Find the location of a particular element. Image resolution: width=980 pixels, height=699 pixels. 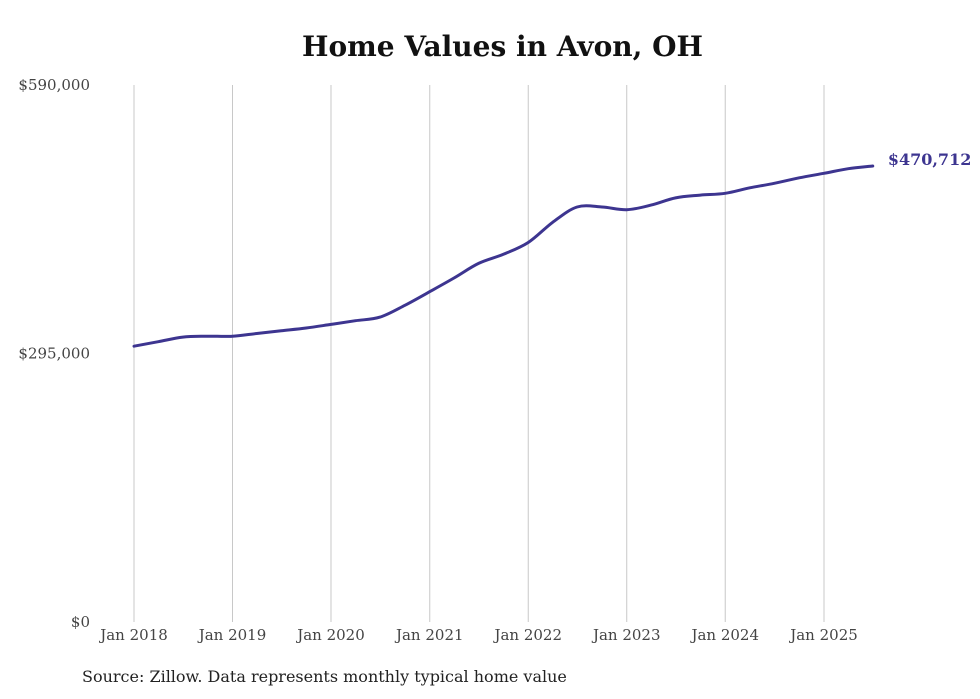

x-tick-label: Jan 2021 is located at coordinates (429, 635).